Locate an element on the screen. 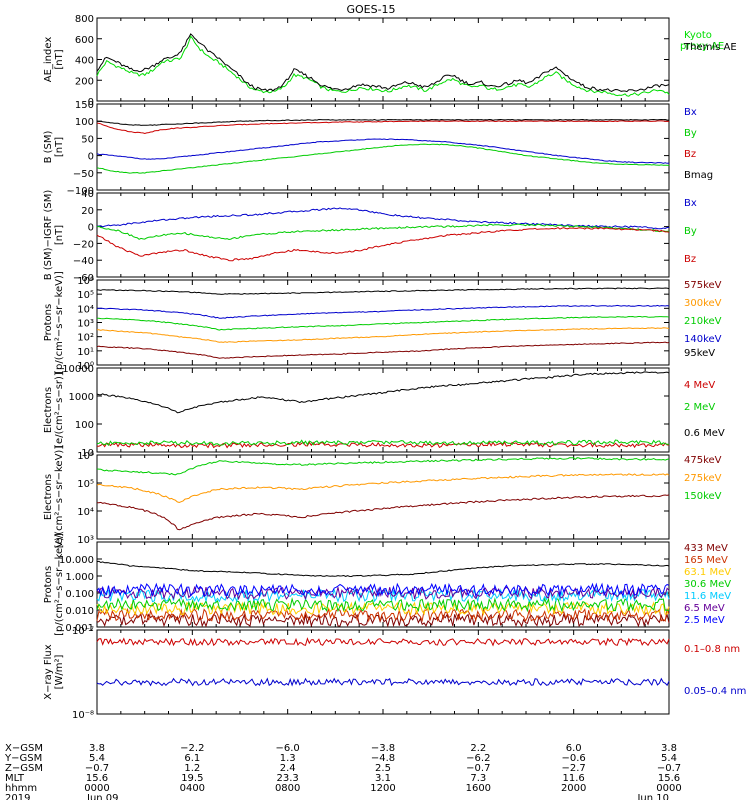 The height and width of the screenshot is (804, 750). y-tick-label: 10⁶ is located at coordinates (85, 281).